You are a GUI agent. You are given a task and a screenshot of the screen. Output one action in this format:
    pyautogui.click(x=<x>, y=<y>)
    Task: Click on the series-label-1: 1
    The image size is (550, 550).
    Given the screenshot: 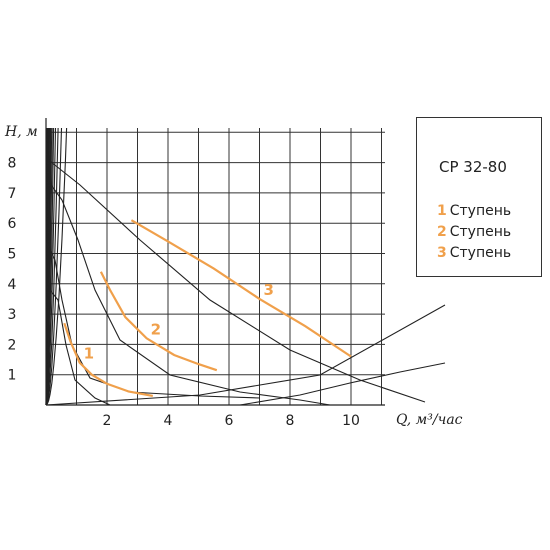 What is the action you would take?
    pyautogui.click(x=89, y=354)
    